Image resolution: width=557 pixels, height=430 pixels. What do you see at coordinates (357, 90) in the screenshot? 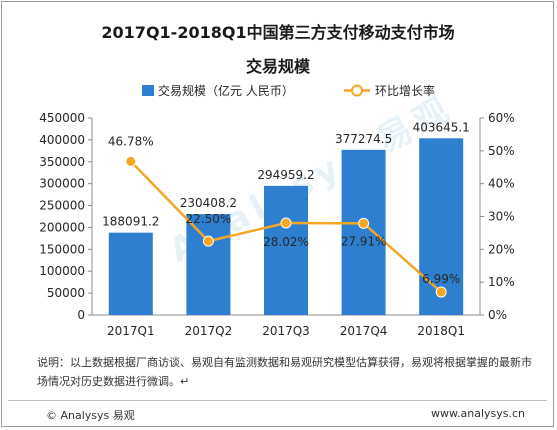
I see `legend-line-marker` at bounding box center [357, 90].